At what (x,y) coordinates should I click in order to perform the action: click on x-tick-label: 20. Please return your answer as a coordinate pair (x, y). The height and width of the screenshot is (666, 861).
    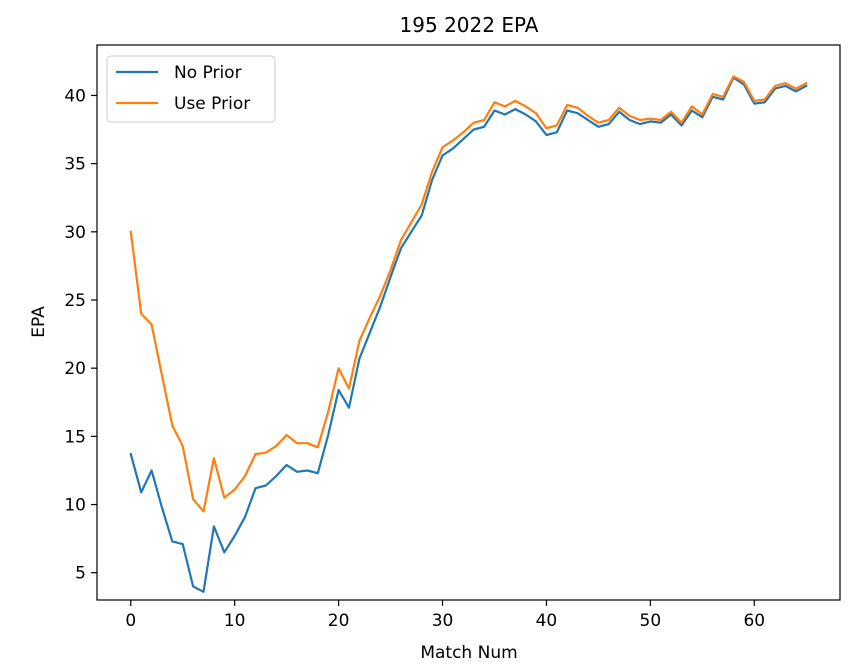
    Looking at the image, I should click on (339, 621).